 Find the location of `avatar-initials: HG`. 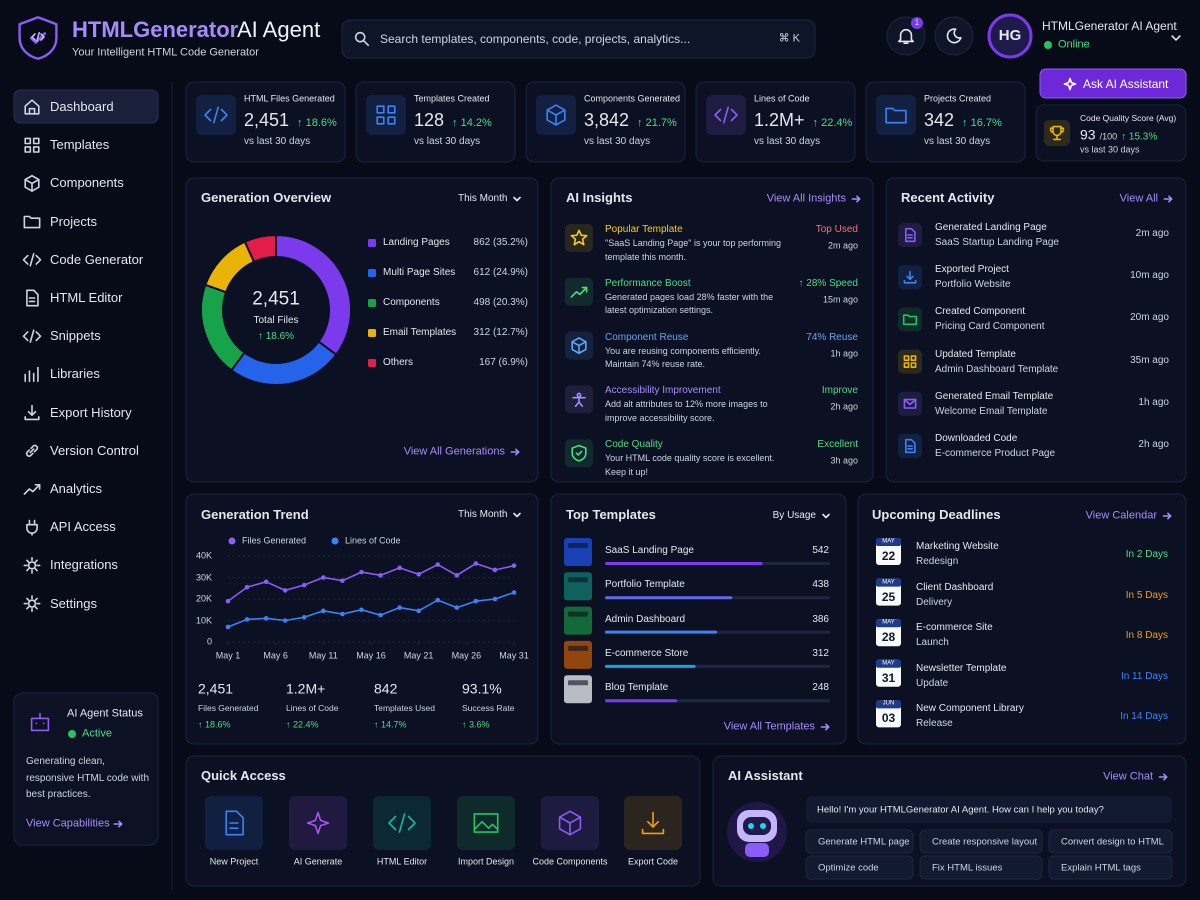

avatar-initials: HG is located at coordinates (1010, 35).